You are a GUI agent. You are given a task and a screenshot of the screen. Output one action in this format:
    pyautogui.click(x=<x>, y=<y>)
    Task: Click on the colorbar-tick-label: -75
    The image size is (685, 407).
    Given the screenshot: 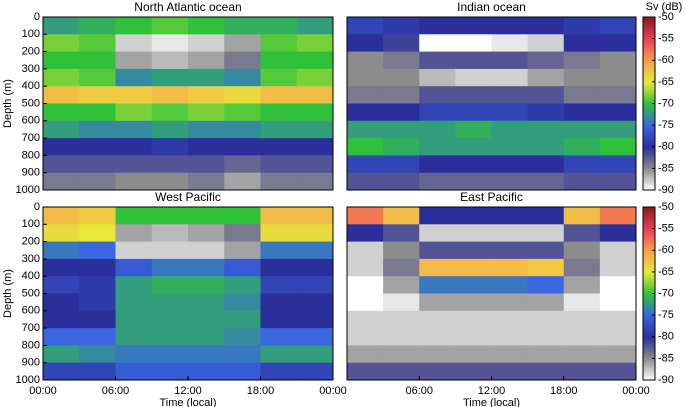 What is the action you would take?
    pyautogui.click(x=666, y=125)
    